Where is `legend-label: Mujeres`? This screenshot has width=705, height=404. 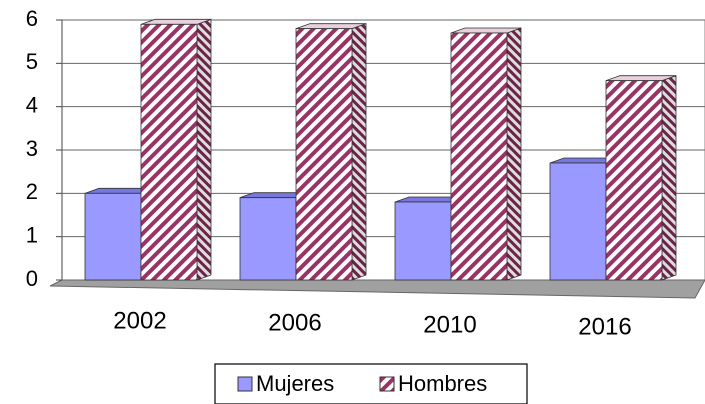
legend-label: Mujeres is located at coordinates (295, 383).